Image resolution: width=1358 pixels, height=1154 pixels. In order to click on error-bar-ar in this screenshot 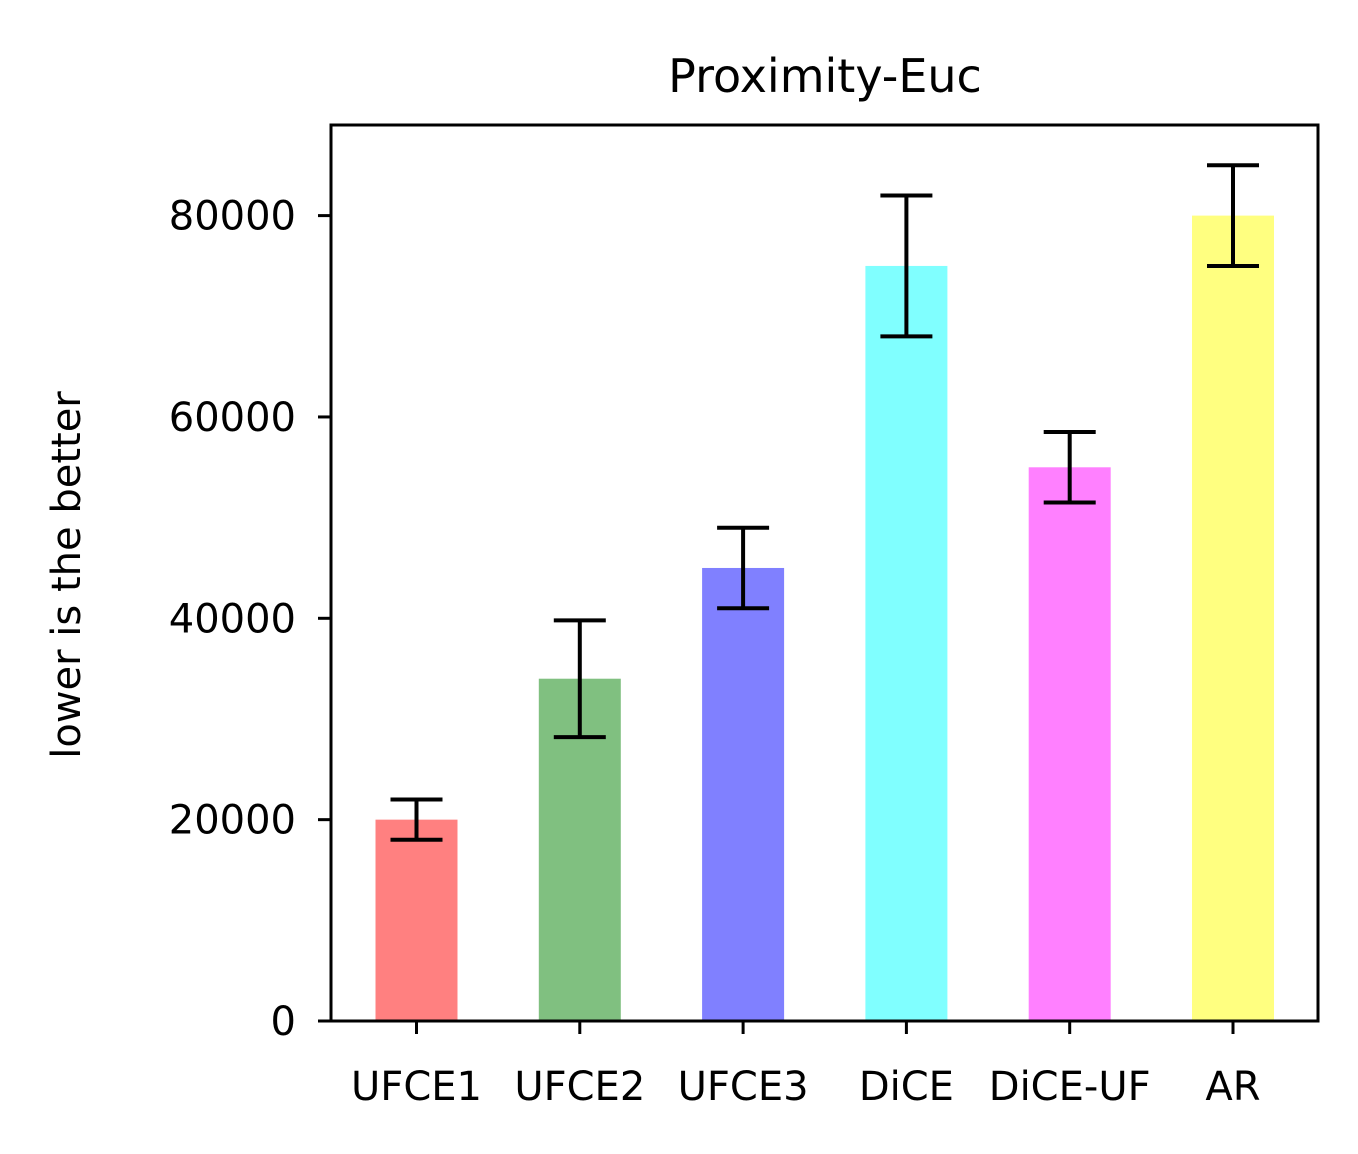, I will do `click(1233, 215)`.